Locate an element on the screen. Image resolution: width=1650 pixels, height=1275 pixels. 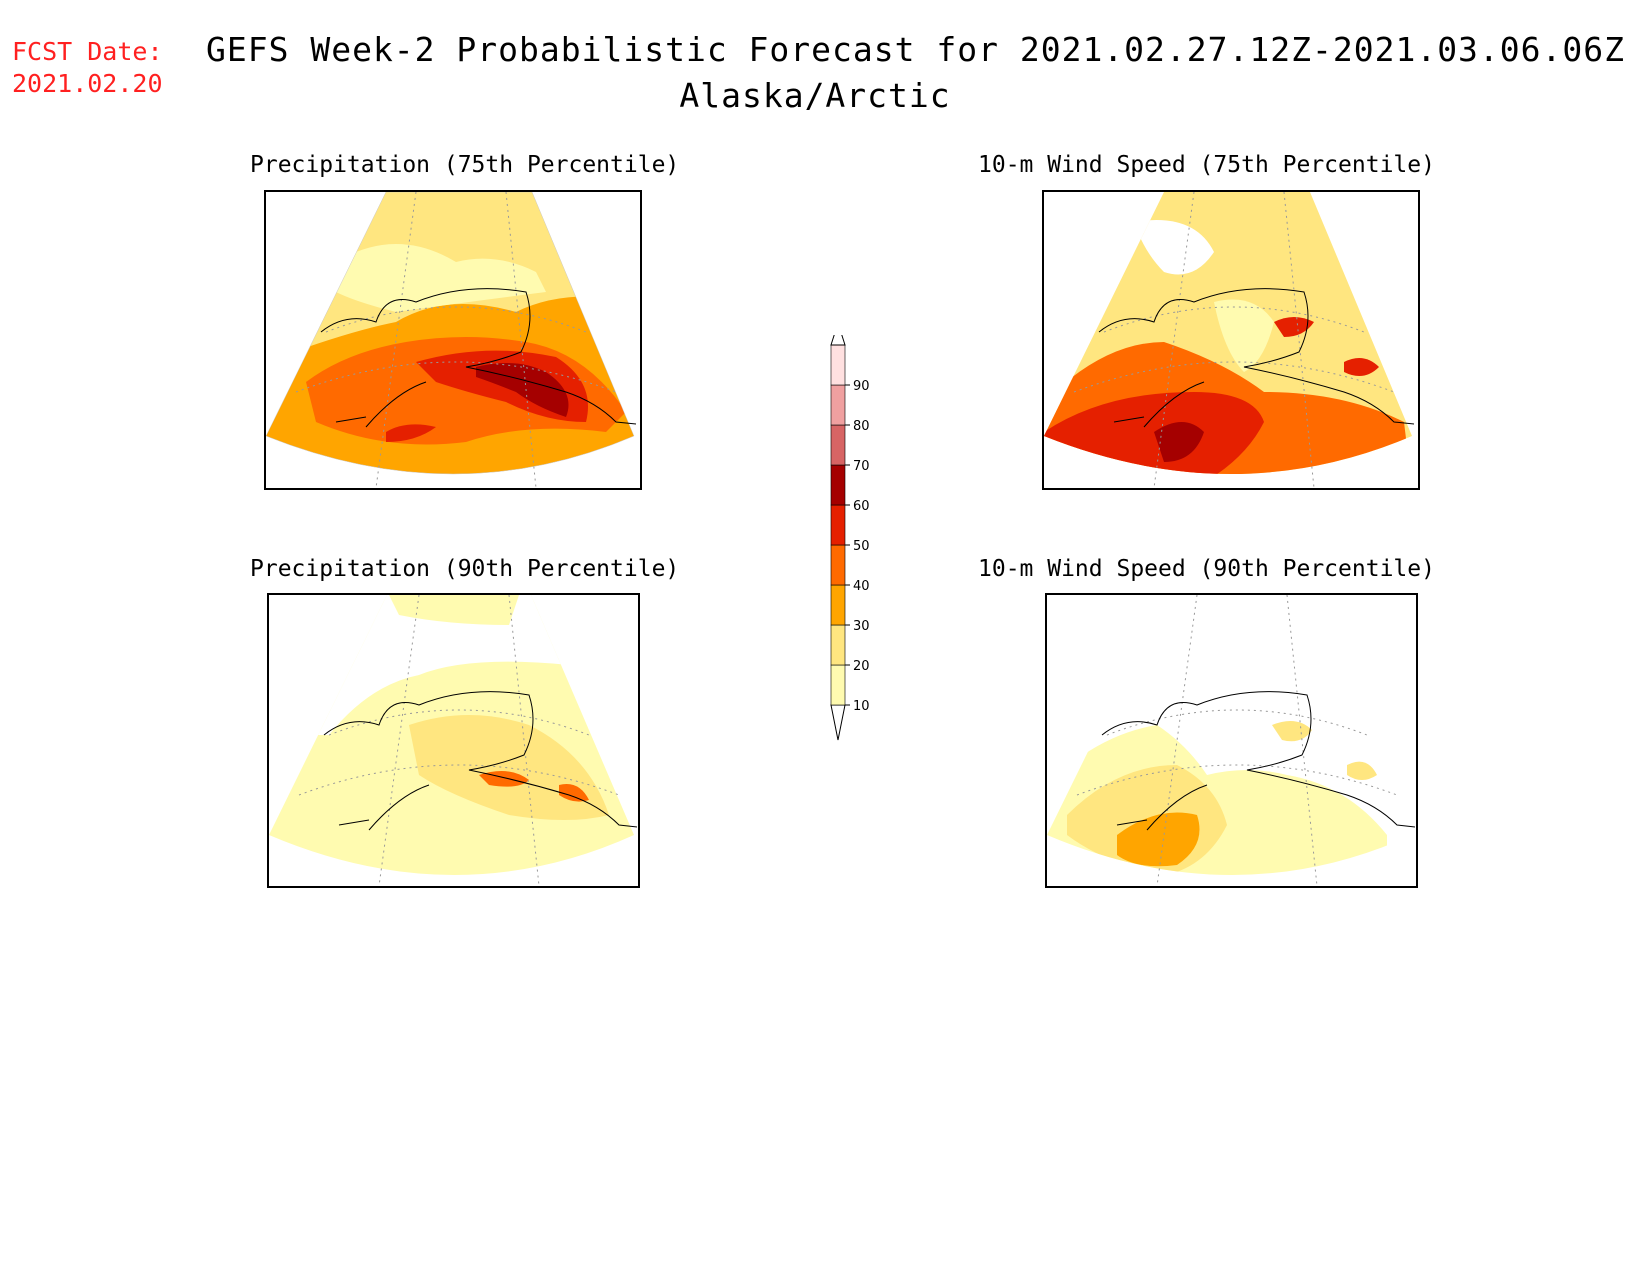
panel-title-precip-75: Precipitation (75th Percentile) is located at coordinates (465, 165).